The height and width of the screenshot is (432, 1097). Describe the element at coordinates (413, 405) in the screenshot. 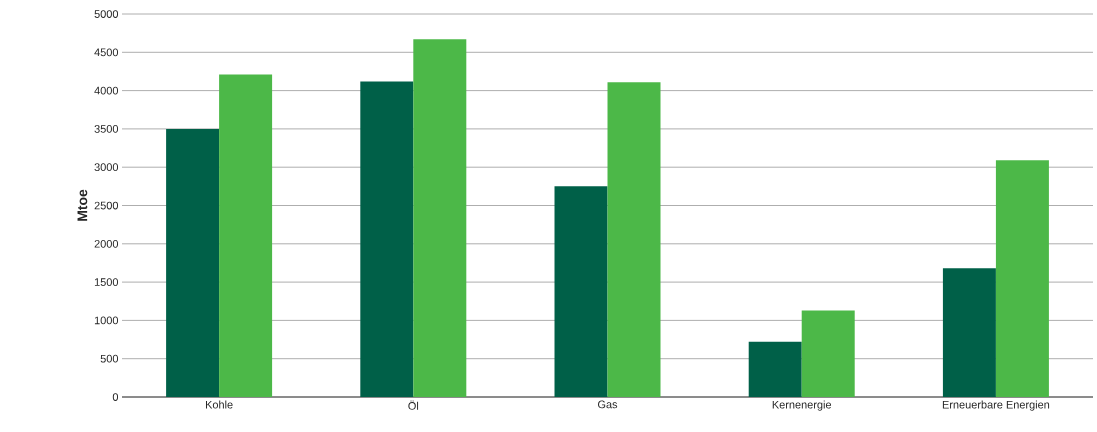

I see `x-tick-label: Öl` at that location.